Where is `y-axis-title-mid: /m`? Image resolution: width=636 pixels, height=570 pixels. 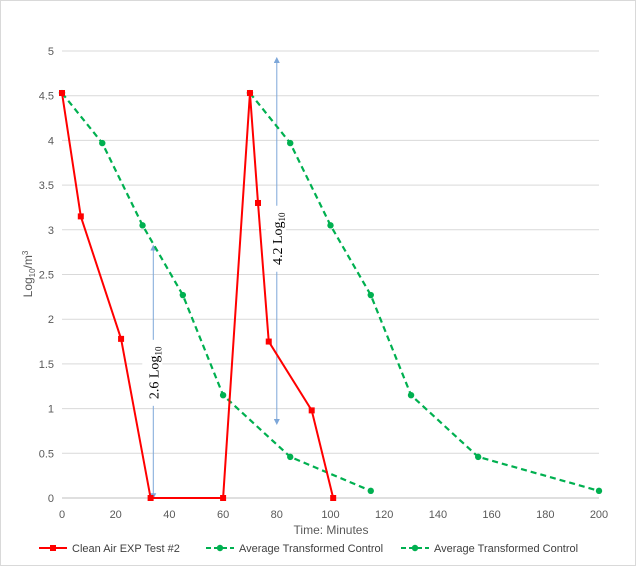 y-axis-title-mid: /m is located at coordinates (28, 261).